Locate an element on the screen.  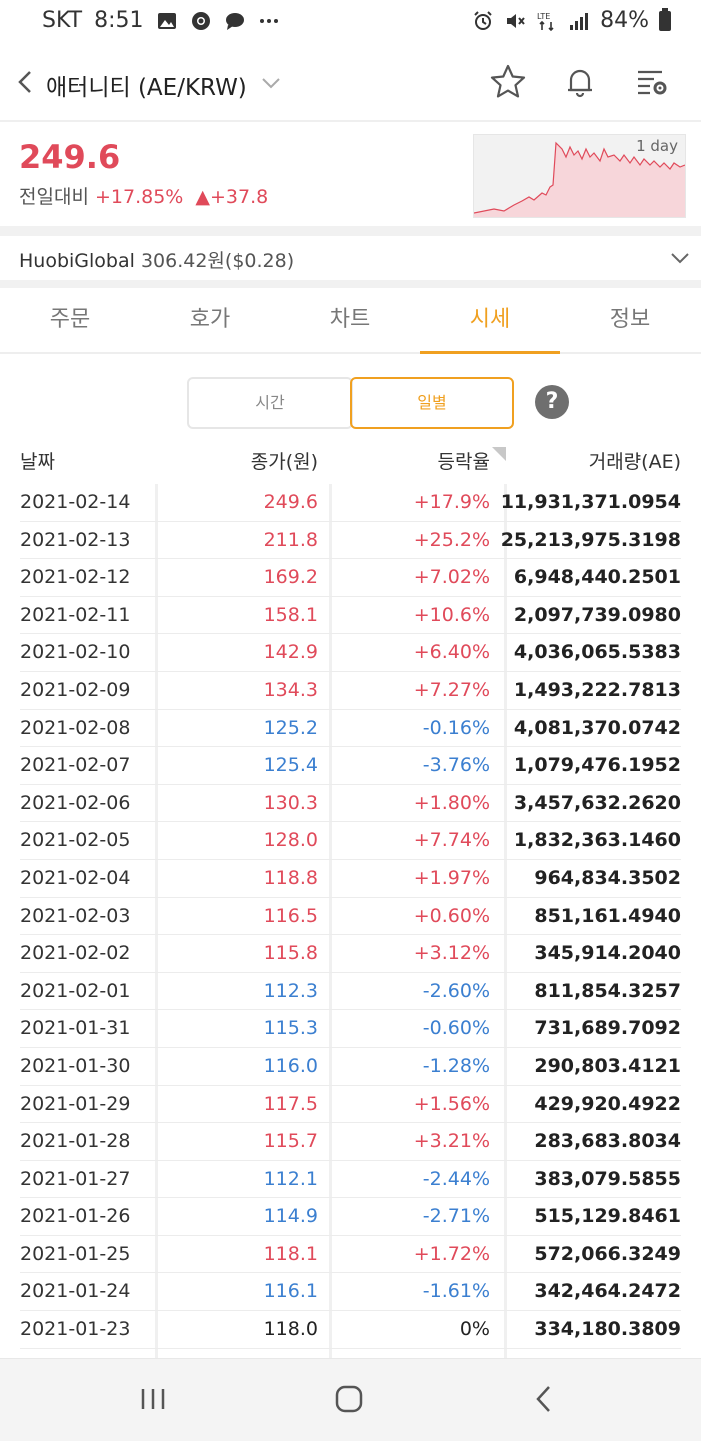
mini-price-chart: 1 day is located at coordinates (579, 176).